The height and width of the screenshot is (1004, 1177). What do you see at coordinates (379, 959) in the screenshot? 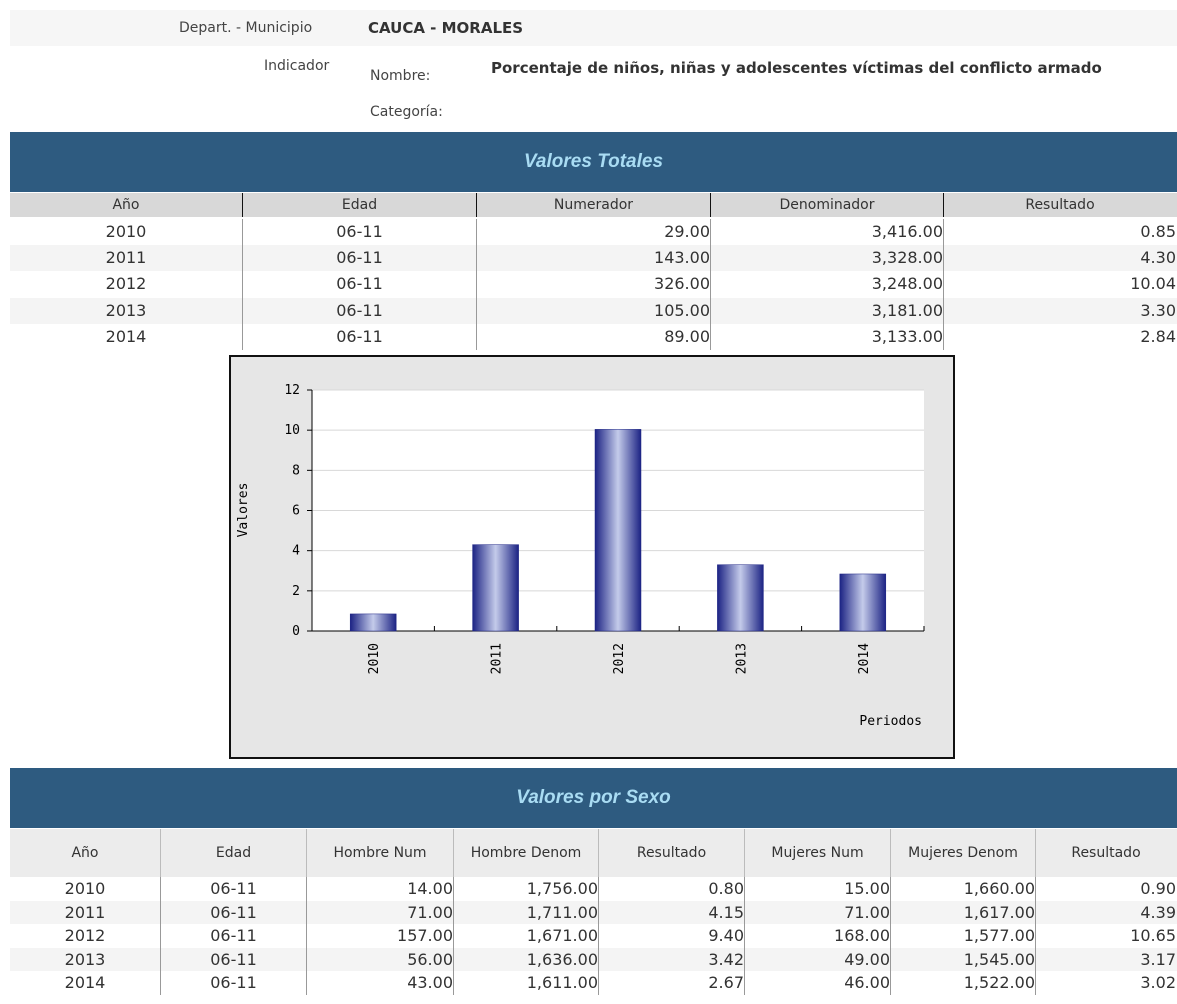
I see `table-cell: 56.00` at bounding box center [379, 959].